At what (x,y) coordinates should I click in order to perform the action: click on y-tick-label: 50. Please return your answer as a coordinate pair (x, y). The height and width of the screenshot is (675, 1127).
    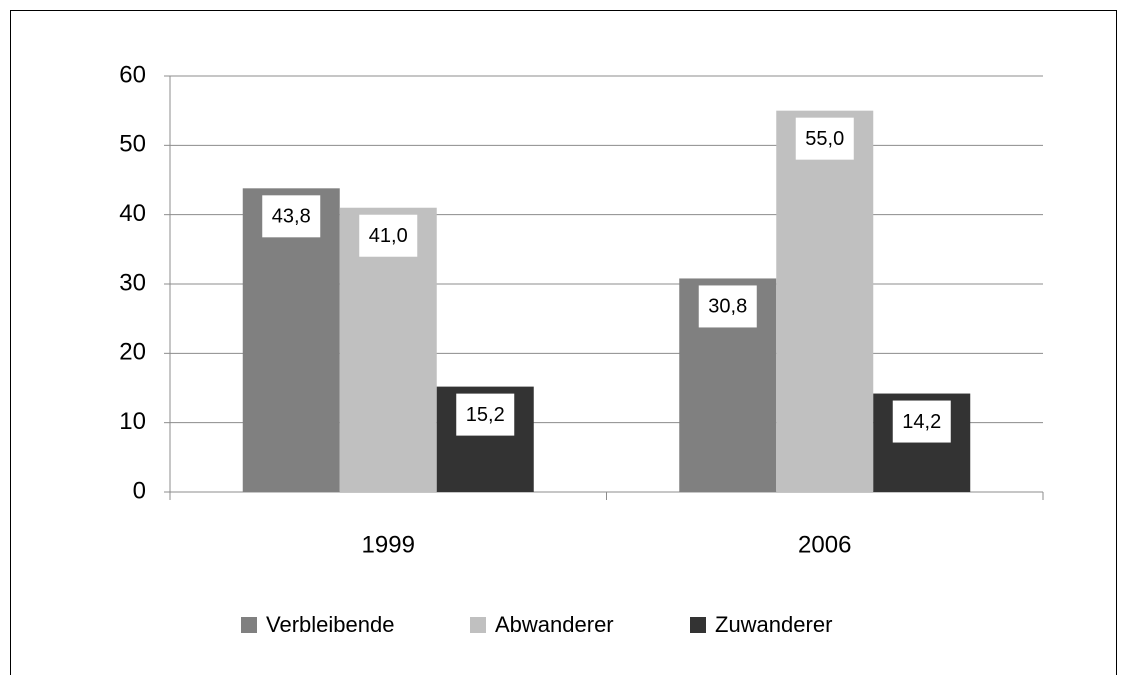
    Looking at the image, I should click on (132, 144).